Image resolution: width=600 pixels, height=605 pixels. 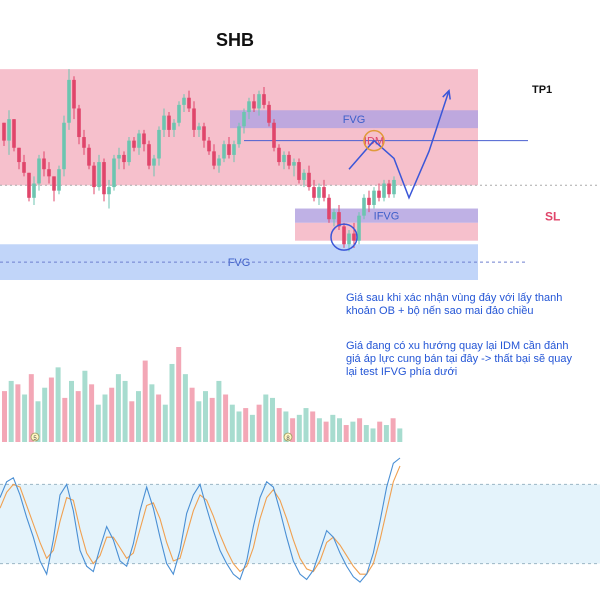 I want to click on zone-label-4: FVG, so click(x=239, y=263).